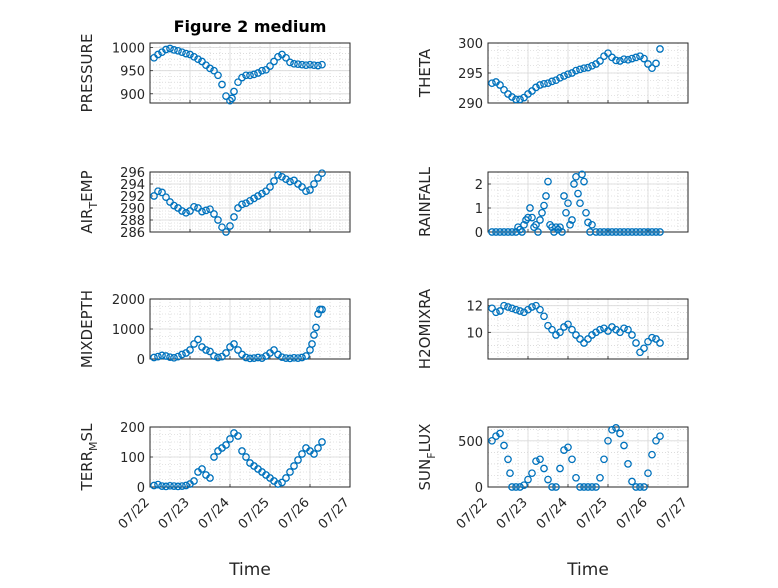  Describe the element at coordinates (214, 329) in the screenshot. I see `subplot-5: 0 1000 2000 MIXDEPTH` at that location.